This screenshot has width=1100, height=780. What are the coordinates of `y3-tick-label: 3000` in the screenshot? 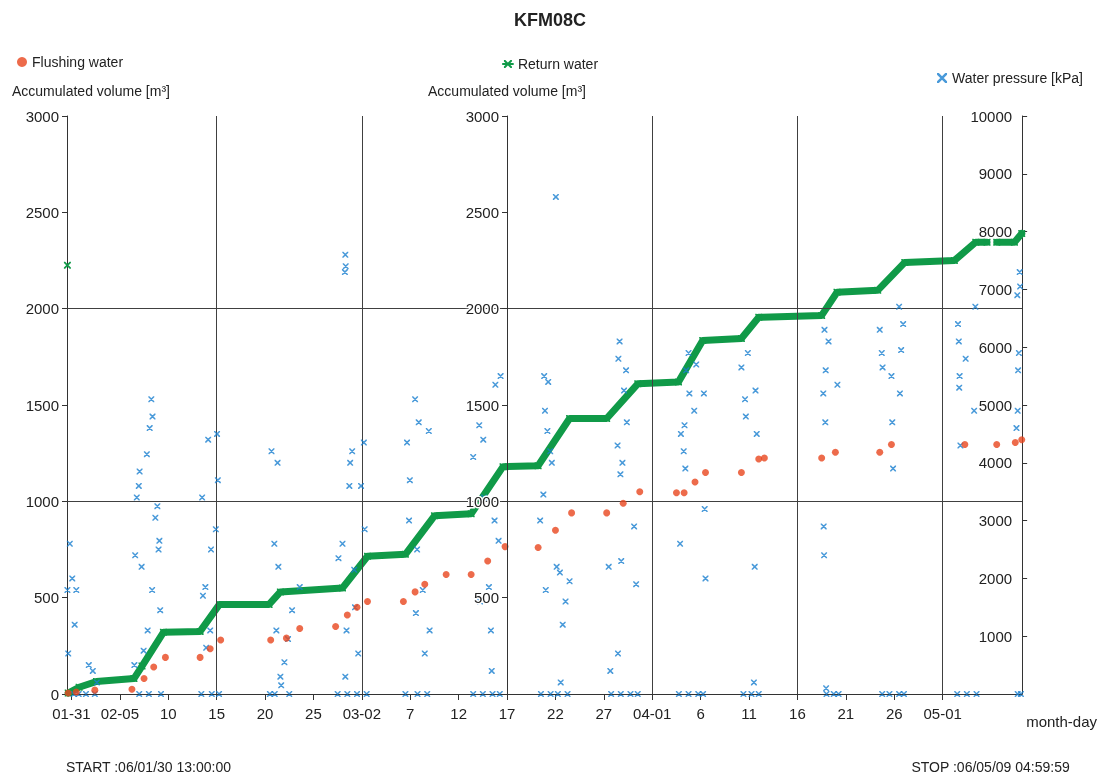 It's located at (995, 521).